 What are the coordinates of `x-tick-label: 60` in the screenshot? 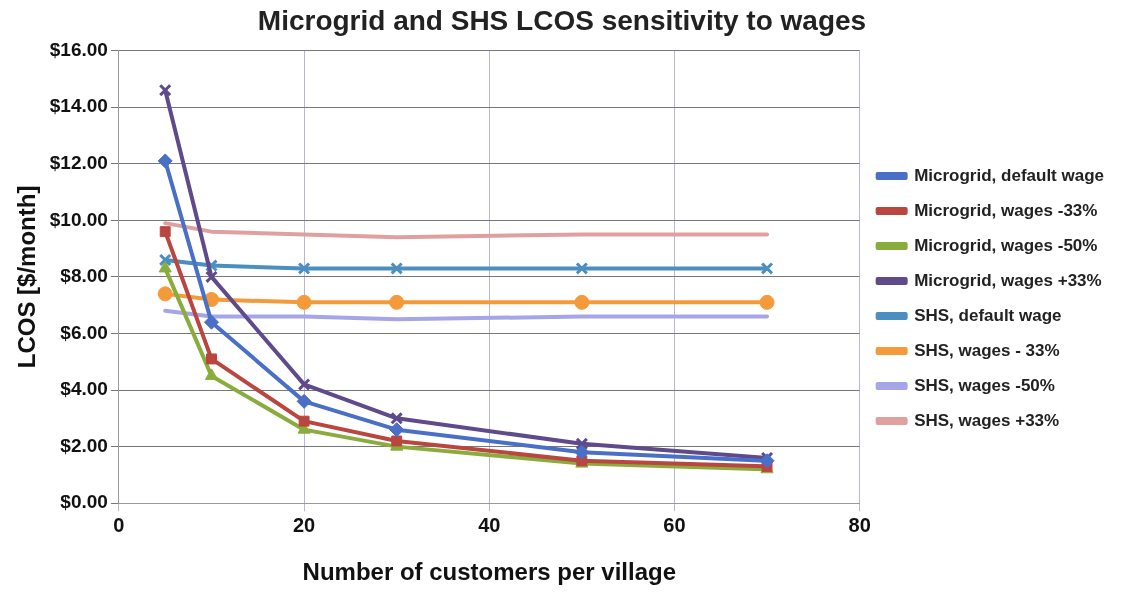 It's located at (674, 524).